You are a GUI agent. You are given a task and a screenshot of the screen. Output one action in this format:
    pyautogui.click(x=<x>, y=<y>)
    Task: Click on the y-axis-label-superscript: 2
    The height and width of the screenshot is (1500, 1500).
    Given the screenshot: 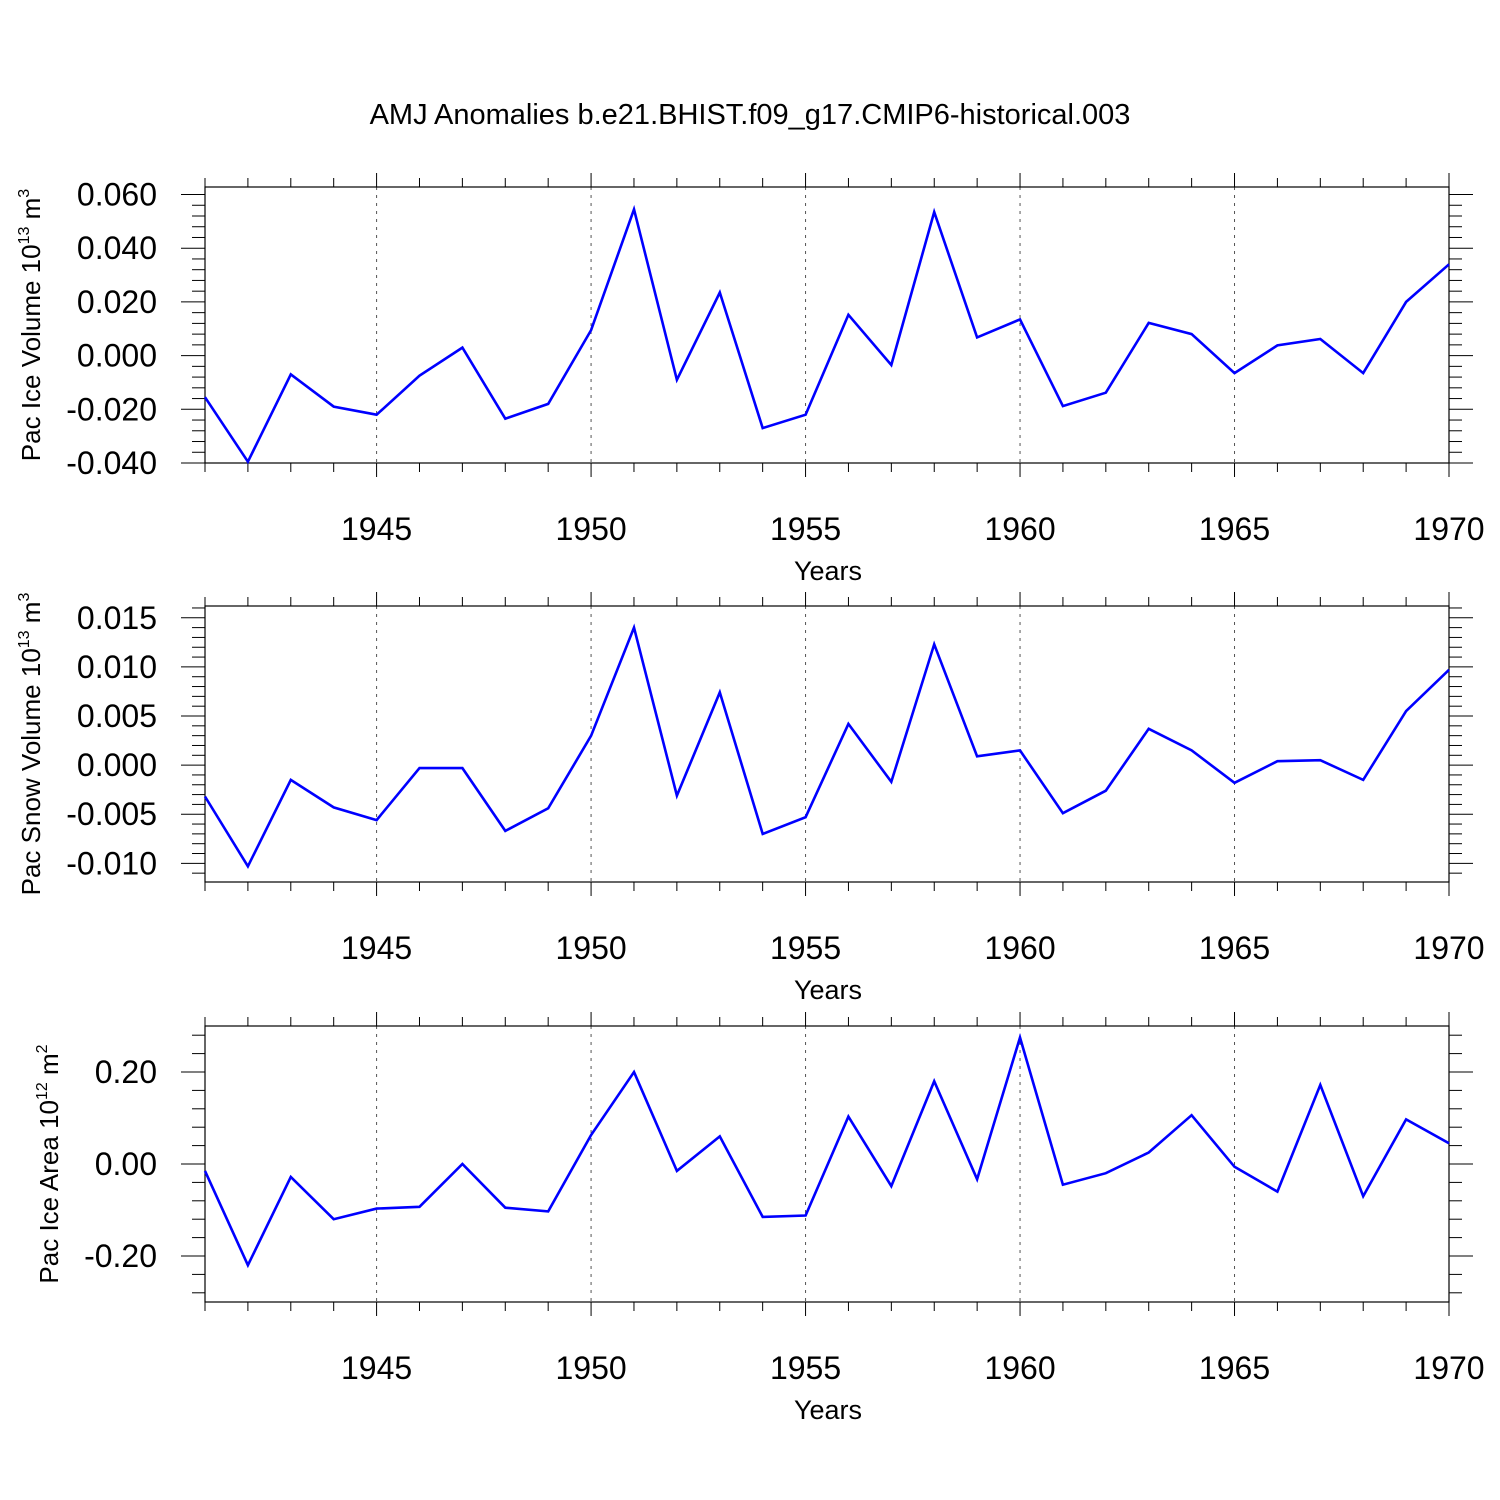 What is the action you would take?
    pyautogui.click(x=42, y=1048)
    